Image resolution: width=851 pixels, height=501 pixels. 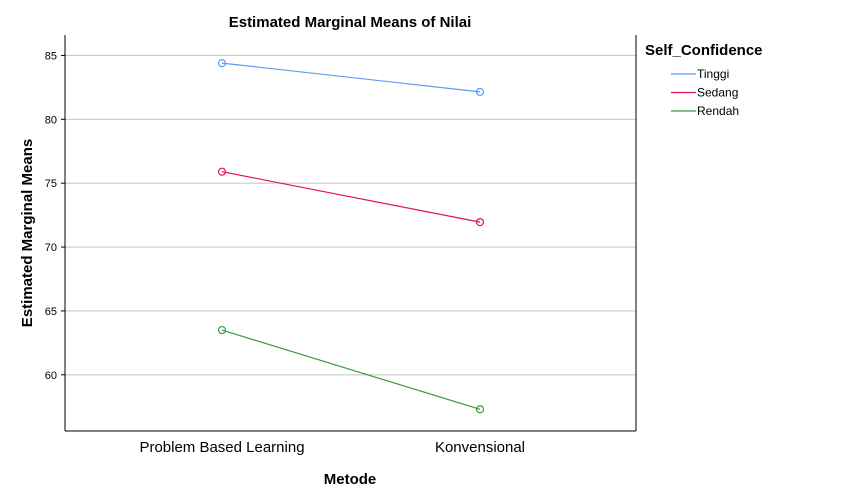 I want to click on x-axis-label: Metode, so click(x=350, y=479).